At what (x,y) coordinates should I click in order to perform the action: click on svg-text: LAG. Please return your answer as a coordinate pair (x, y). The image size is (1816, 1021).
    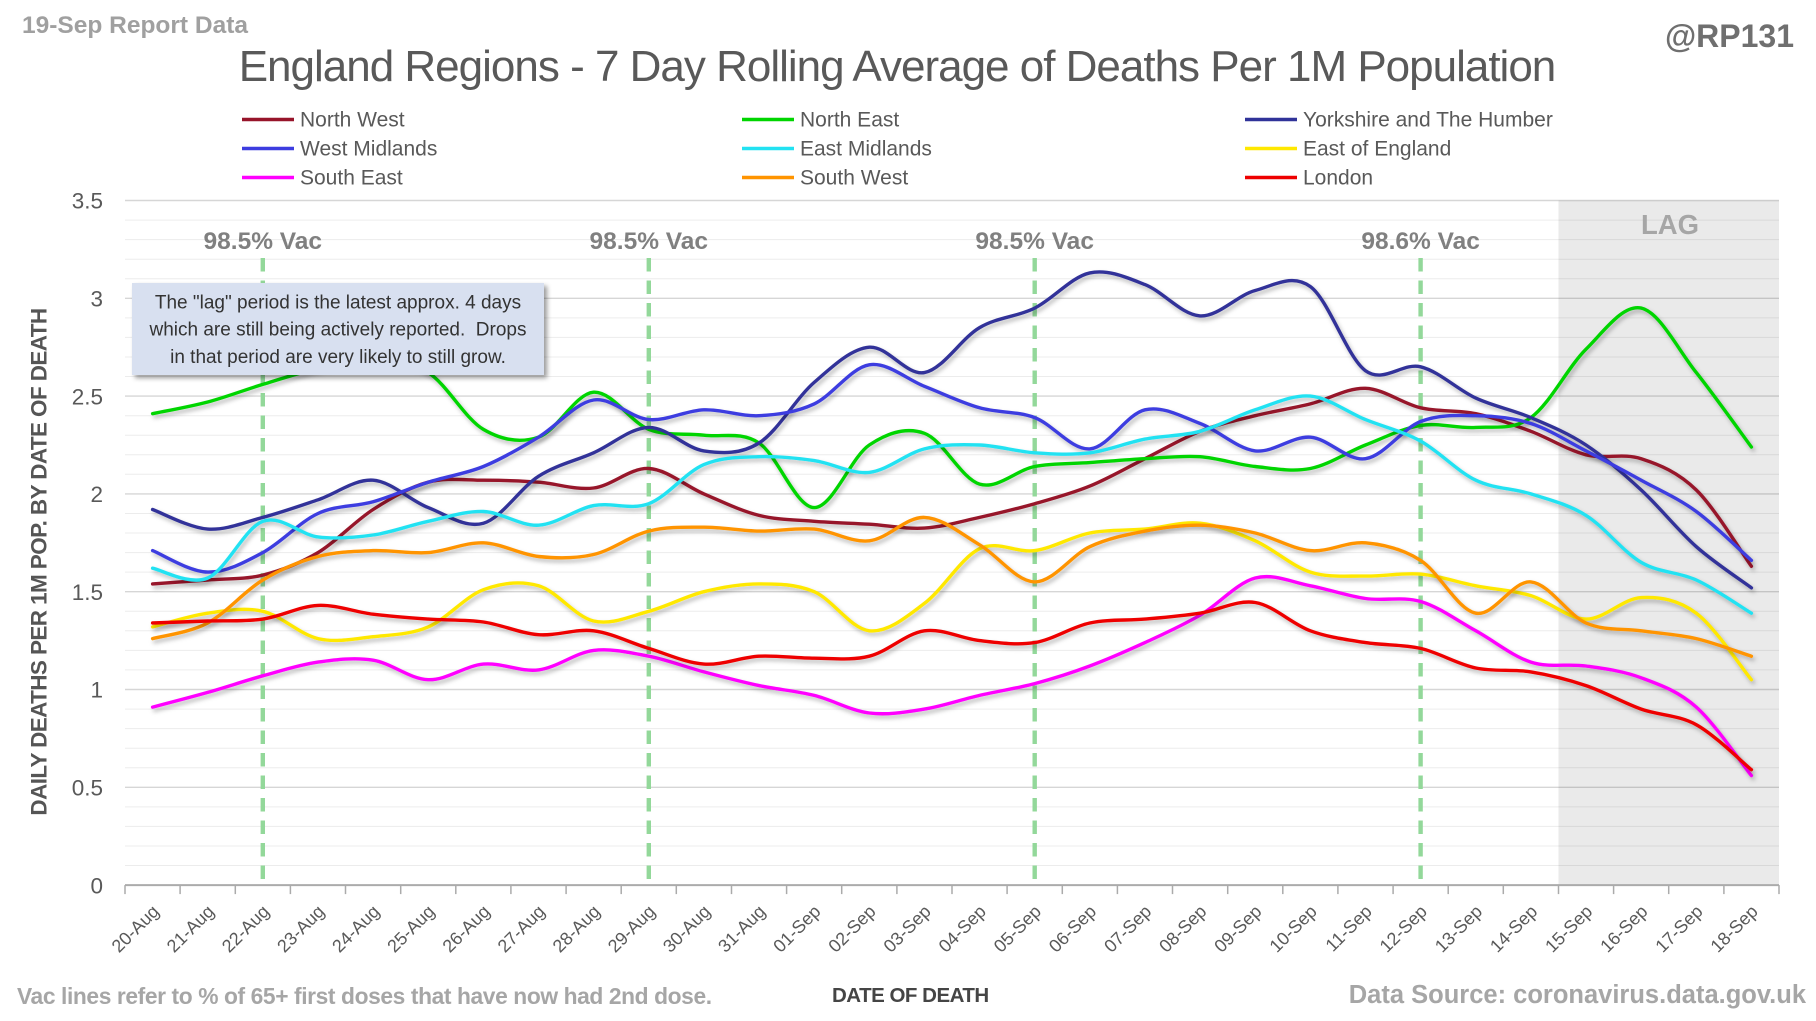
    Looking at the image, I should click on (1670, 224).